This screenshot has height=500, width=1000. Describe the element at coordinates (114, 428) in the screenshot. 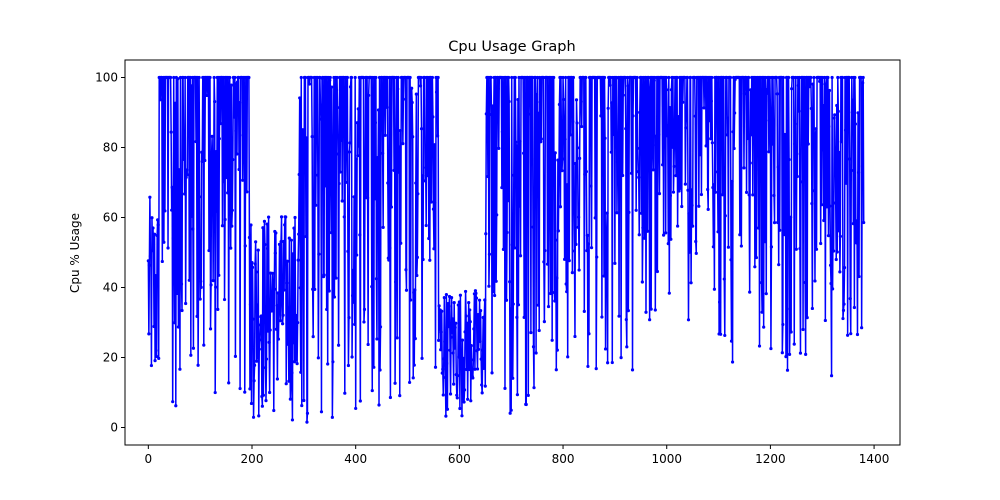

I see `y-tick-label: 0` at that location.